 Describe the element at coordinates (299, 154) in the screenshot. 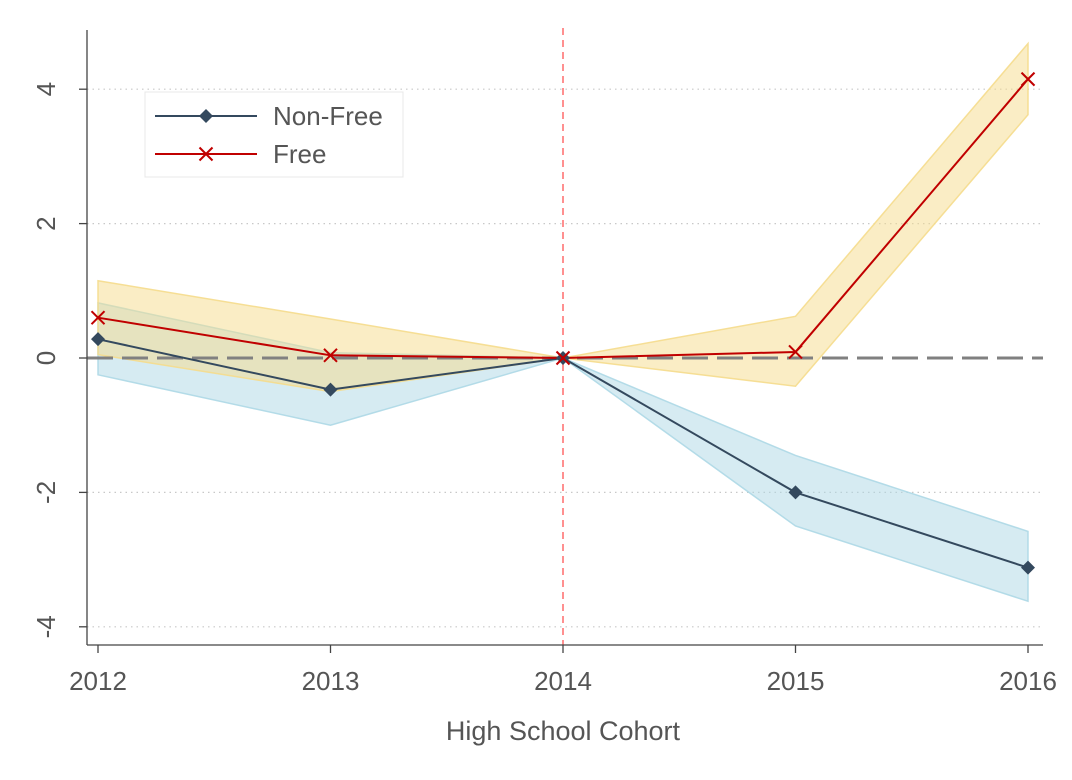

I see `legend-label: Free` at that location.